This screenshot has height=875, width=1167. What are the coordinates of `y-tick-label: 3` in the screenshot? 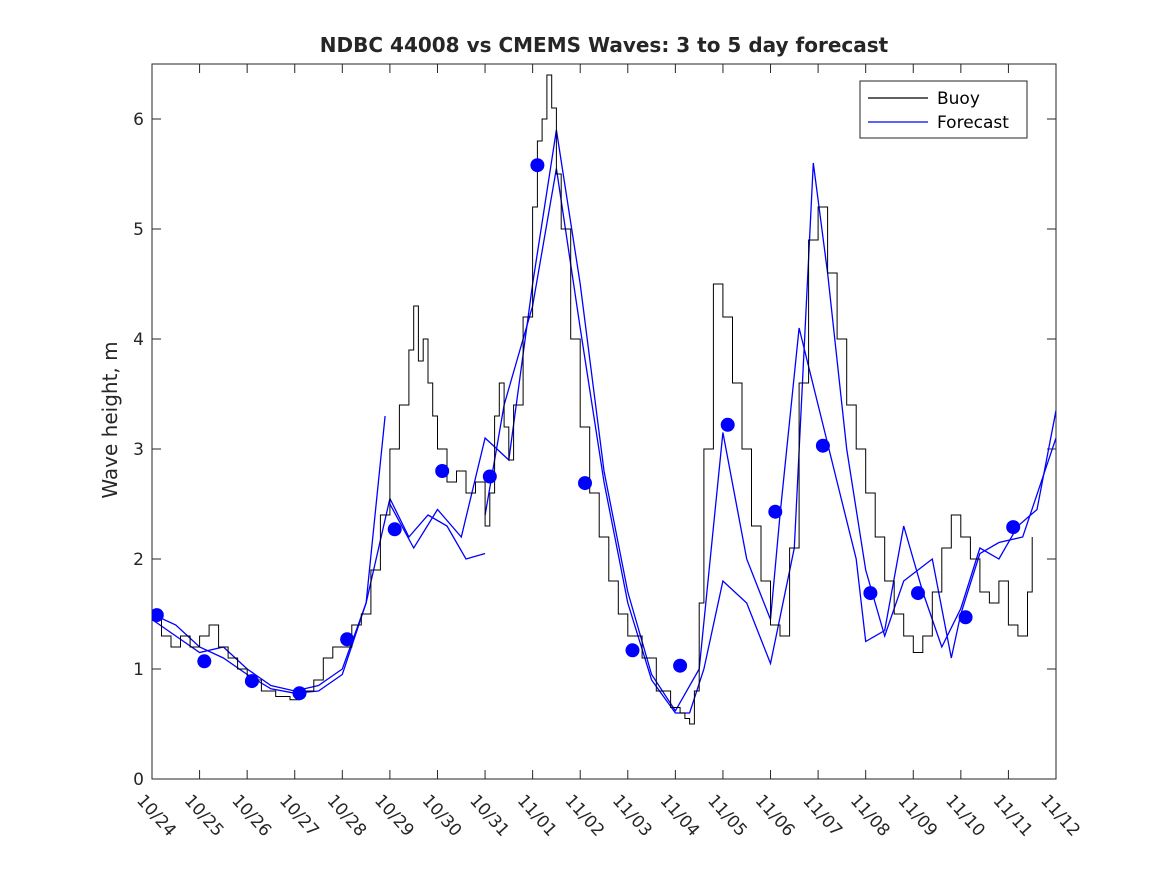 It's located at (138, 450).